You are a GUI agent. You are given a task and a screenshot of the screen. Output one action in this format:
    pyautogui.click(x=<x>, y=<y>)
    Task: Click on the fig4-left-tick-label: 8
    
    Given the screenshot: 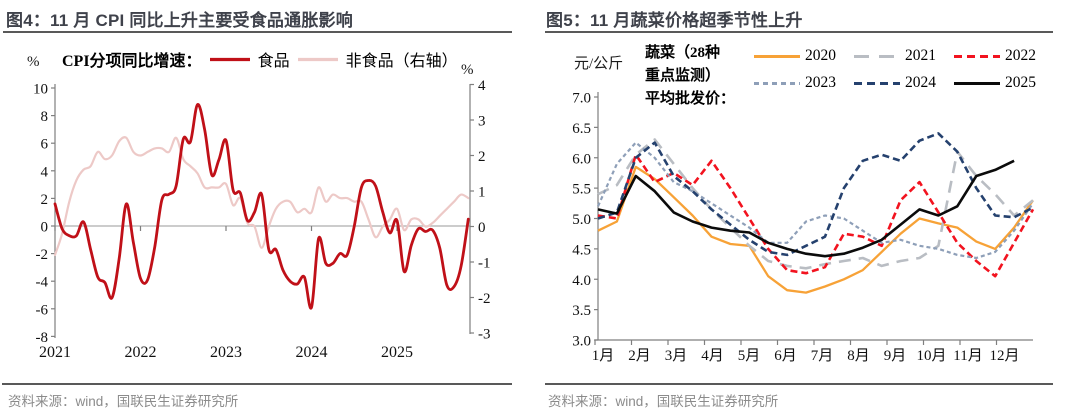 What is the action you would take?
    pyautogui.click(x=45, y=117)
    